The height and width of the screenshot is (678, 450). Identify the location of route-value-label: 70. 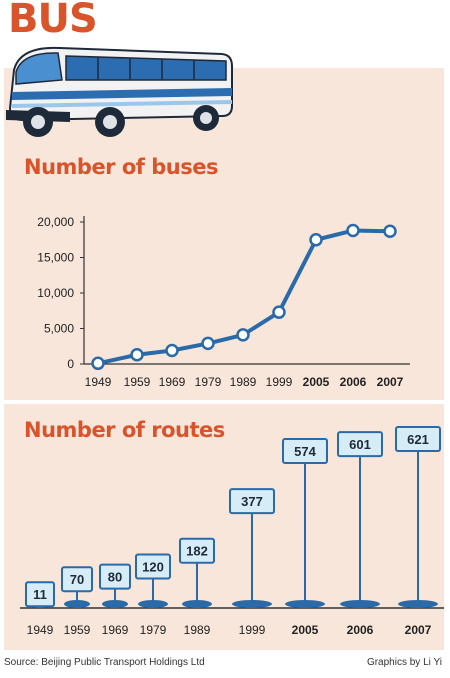
(77, 579).